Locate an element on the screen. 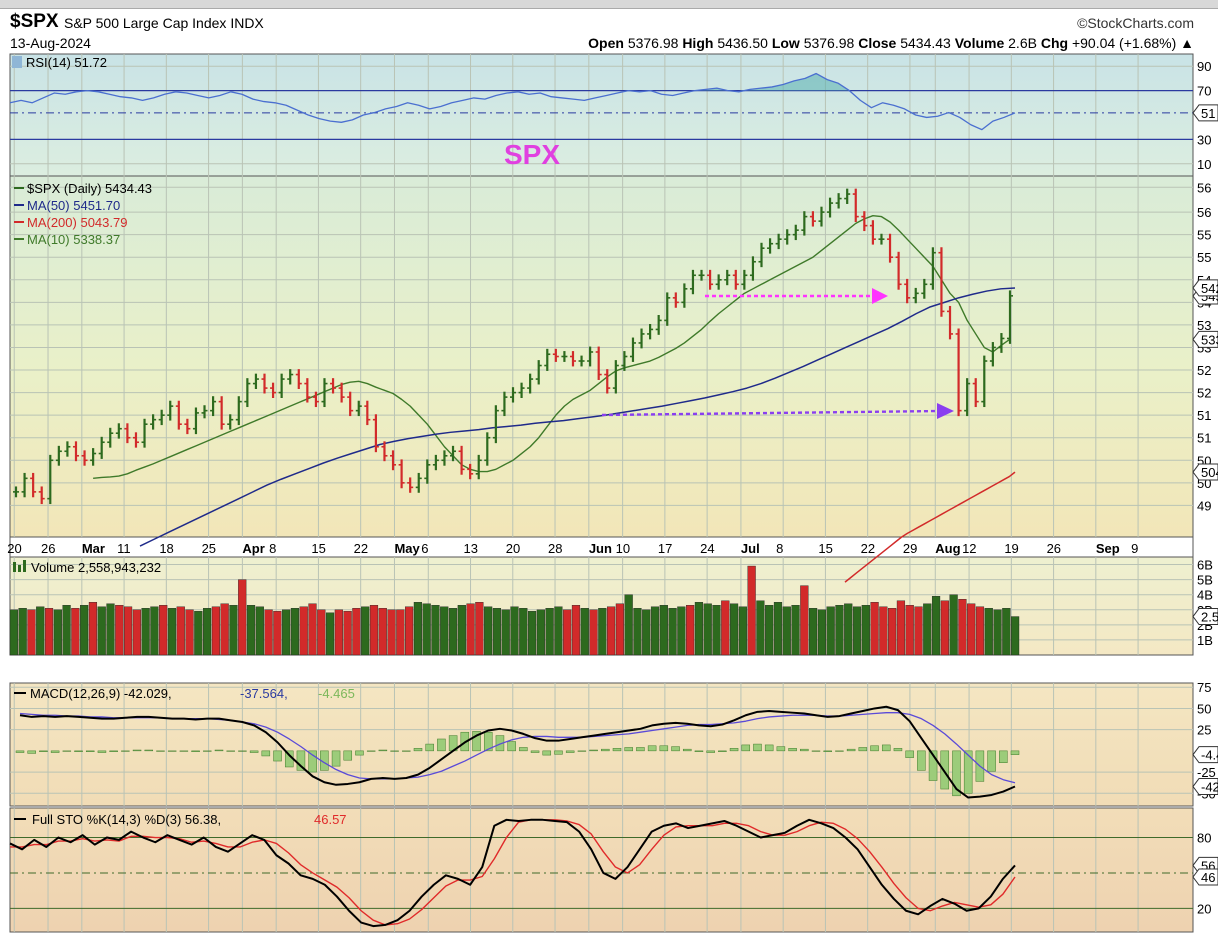 The width and height of the screenshot is (1218, 936). price-value-label: 533 is located at coordinates (1209, 339).